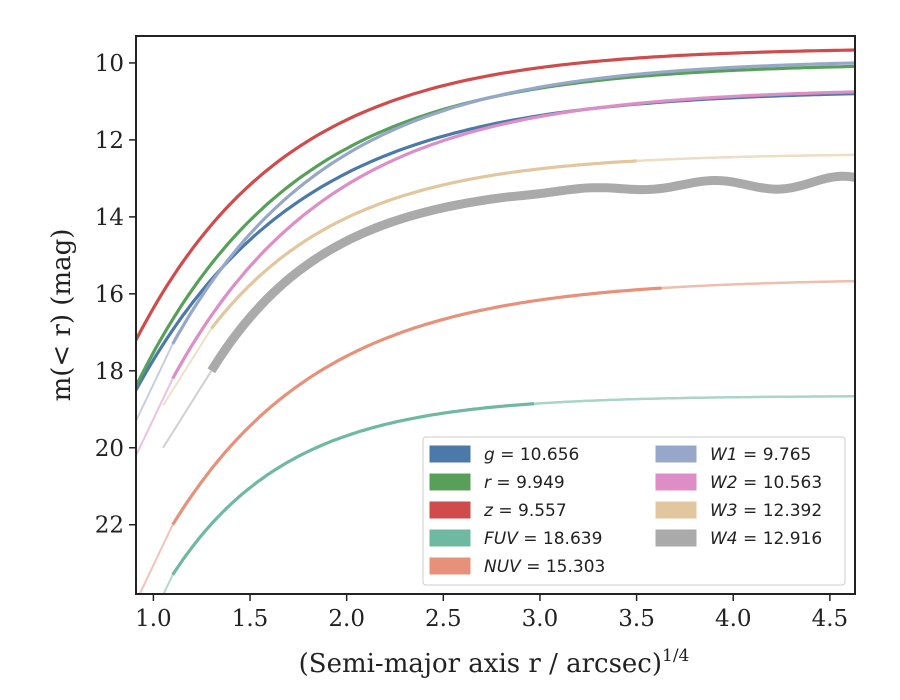  Describe the element at coordinates (109, 64) in the screenshot. I see `y-tick-label: 10` at that location.